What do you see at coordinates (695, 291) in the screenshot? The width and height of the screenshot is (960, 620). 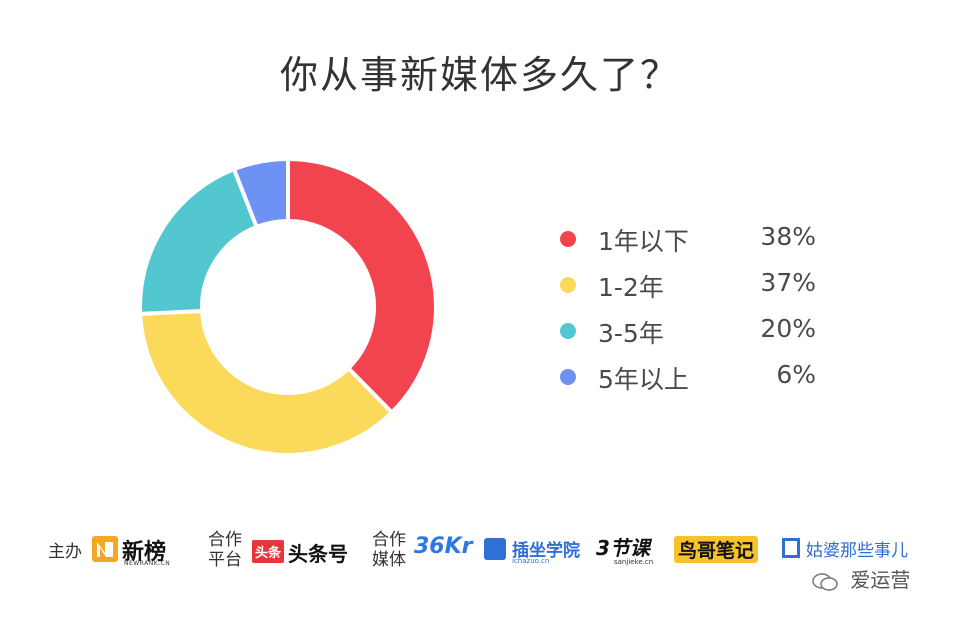 I see `legend-item-1-2-years: 1-2年 37%` at bounding box center [695, 291].